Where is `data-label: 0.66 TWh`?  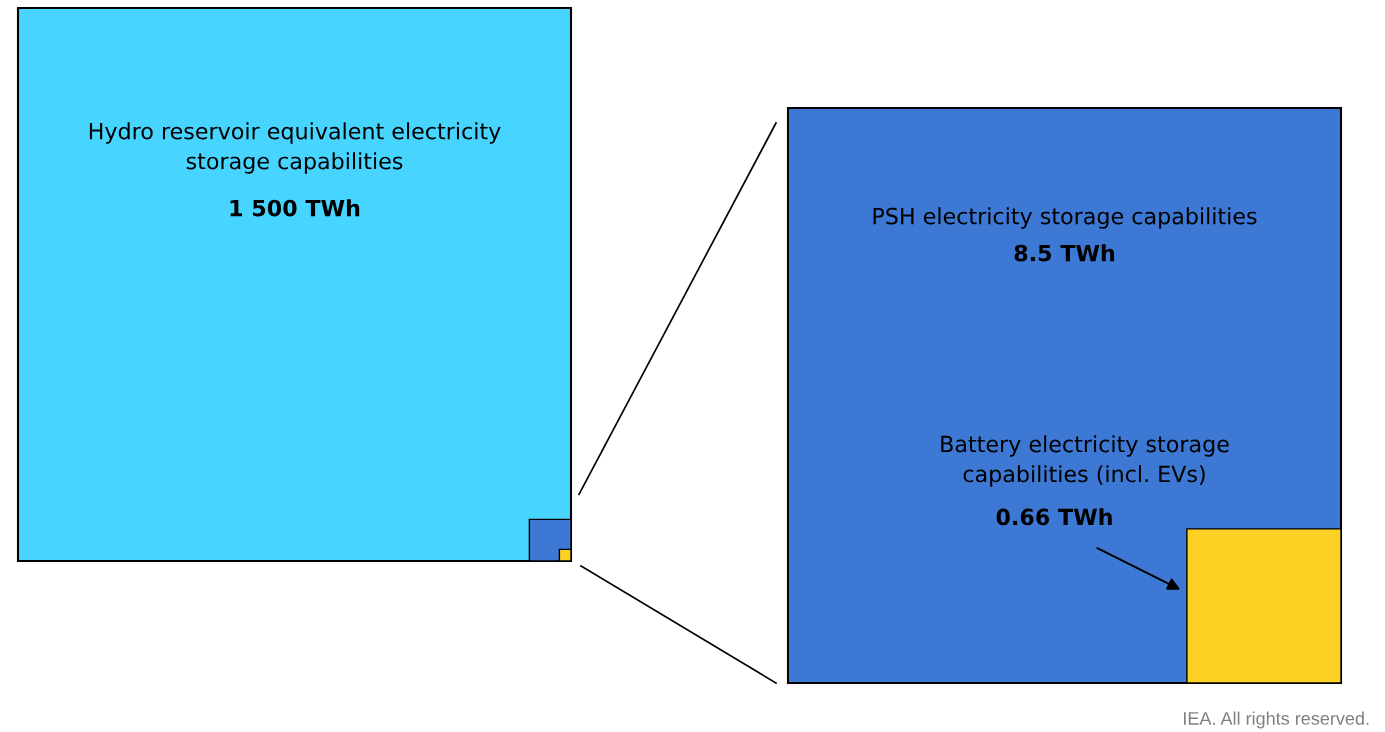
data-label: 0.66 TWh is located at coordinates (1054, 517).